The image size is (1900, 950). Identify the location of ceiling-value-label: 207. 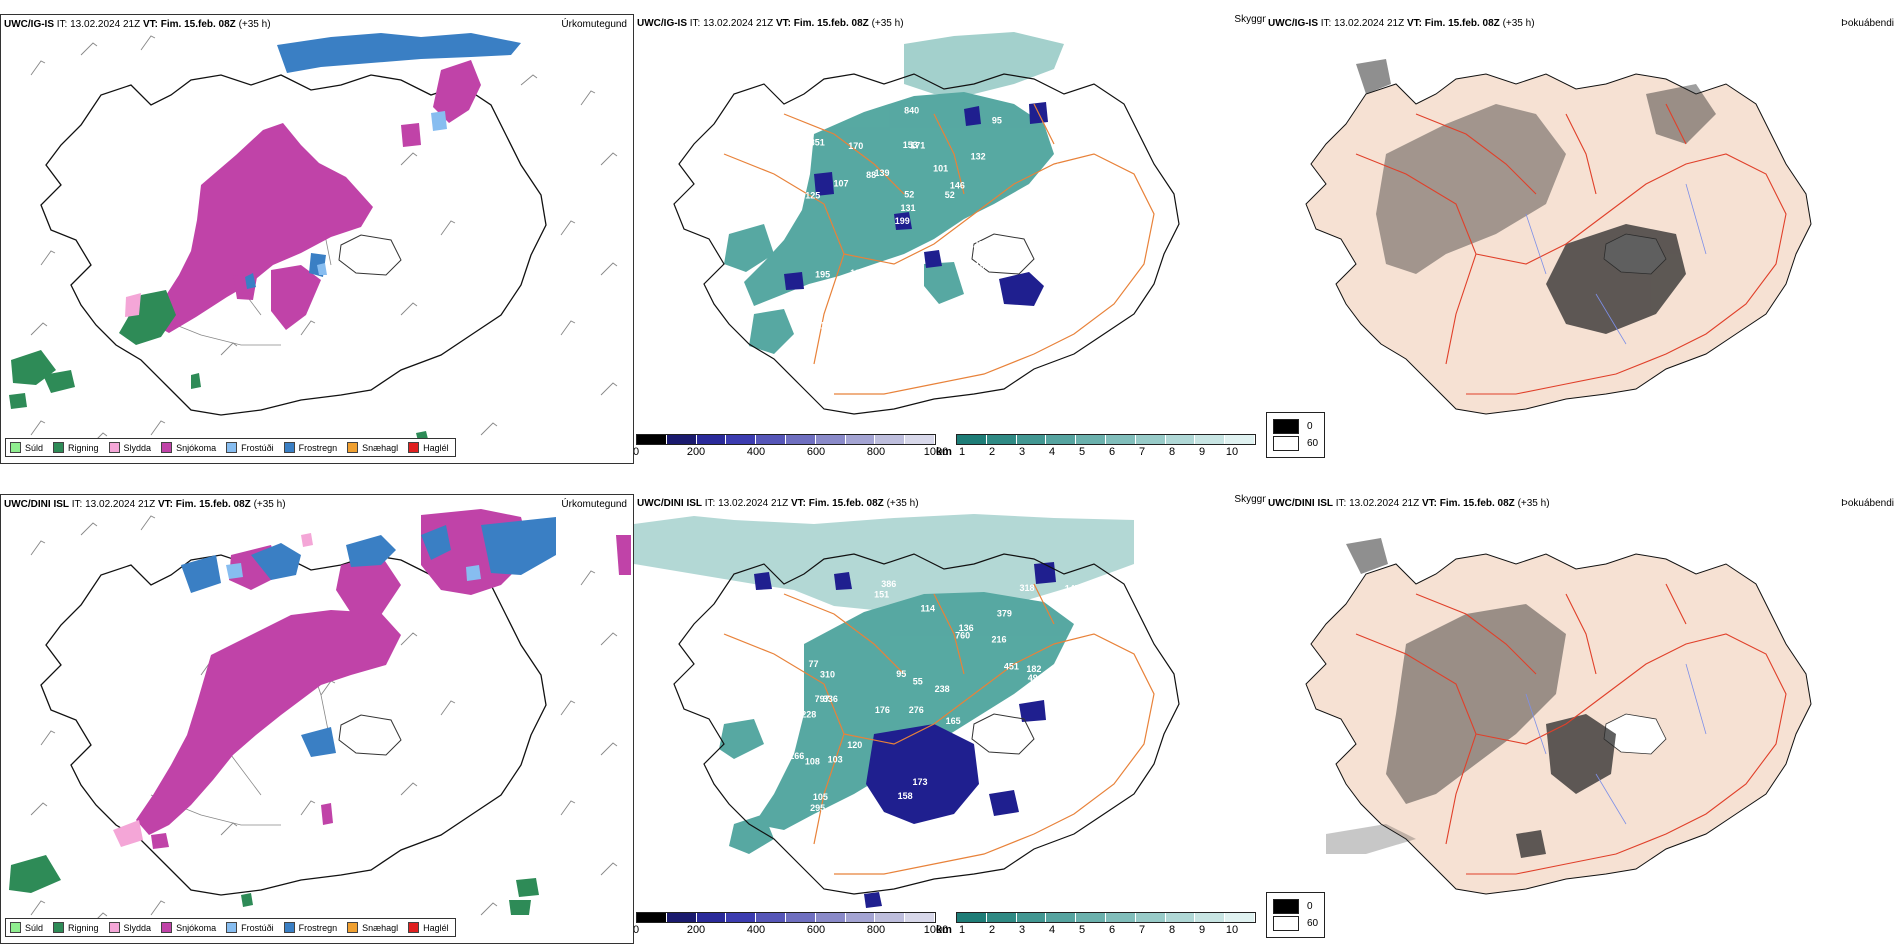
(1090, 188).